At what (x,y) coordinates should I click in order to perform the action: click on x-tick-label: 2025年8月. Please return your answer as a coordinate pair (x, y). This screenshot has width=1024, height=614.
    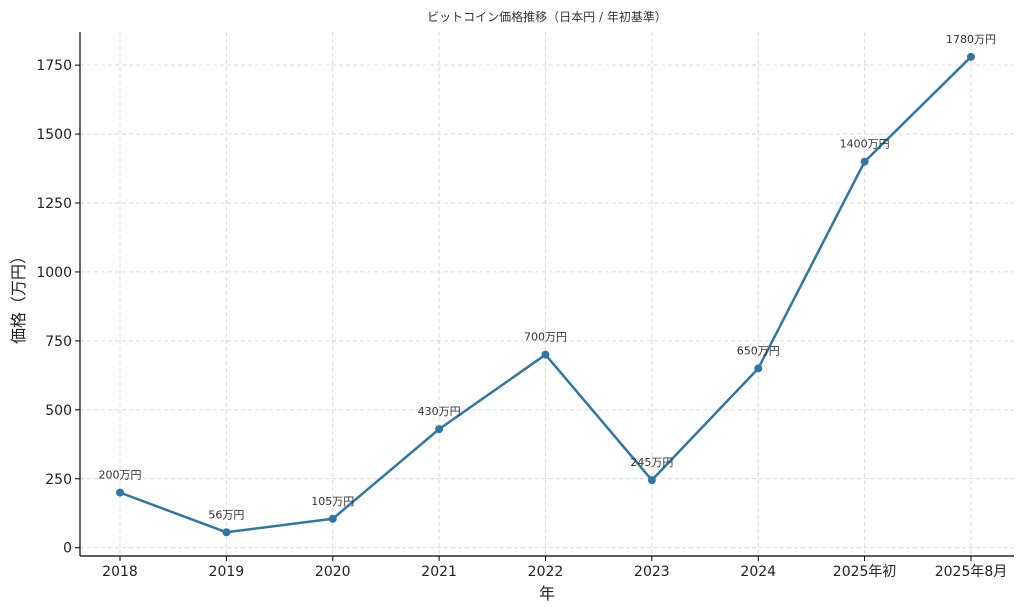
    Looking at the image, I should click on (971, 572).